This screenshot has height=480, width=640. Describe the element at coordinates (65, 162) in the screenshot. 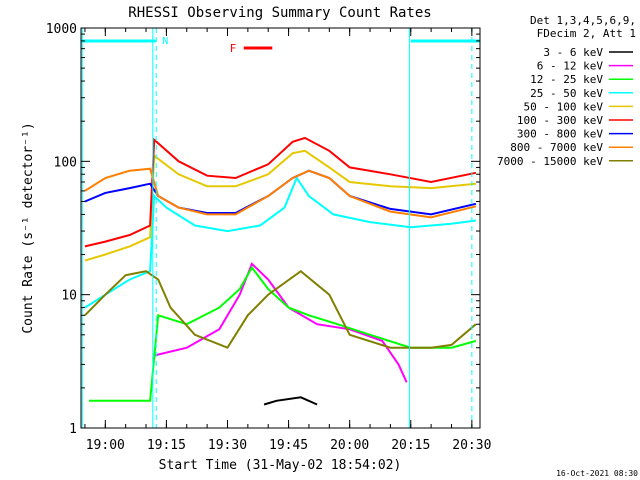

I see `y-tick-label: 100` at that location.